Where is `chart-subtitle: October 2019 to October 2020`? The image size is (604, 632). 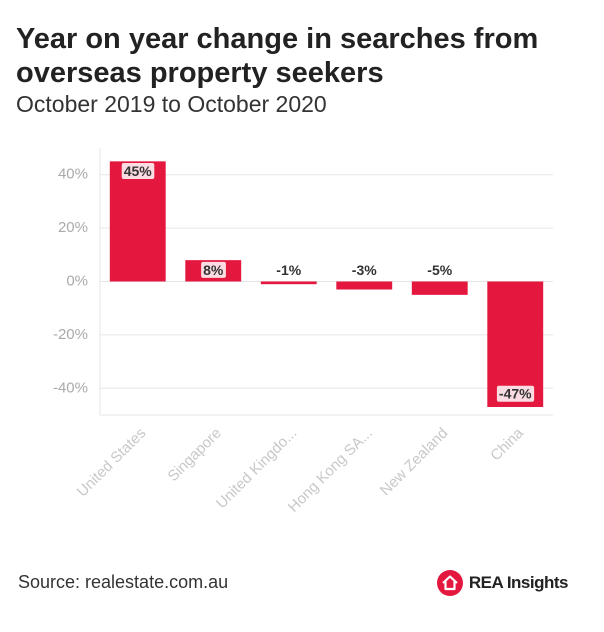
chart-subtitle: October 2019 to October 2020 is located at coordinates (171, 104).